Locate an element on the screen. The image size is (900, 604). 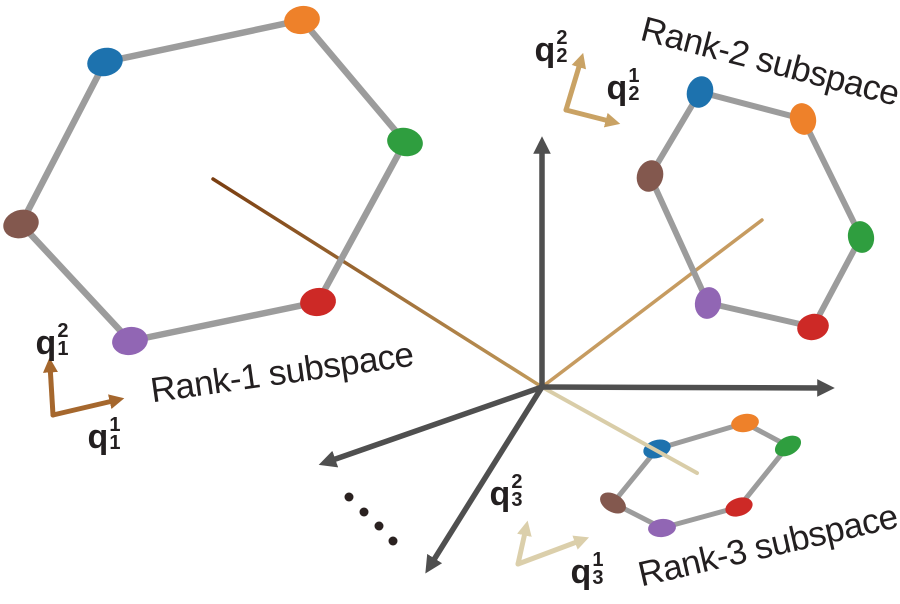
rank-2-hexagon is located at coordinates (755, 208).